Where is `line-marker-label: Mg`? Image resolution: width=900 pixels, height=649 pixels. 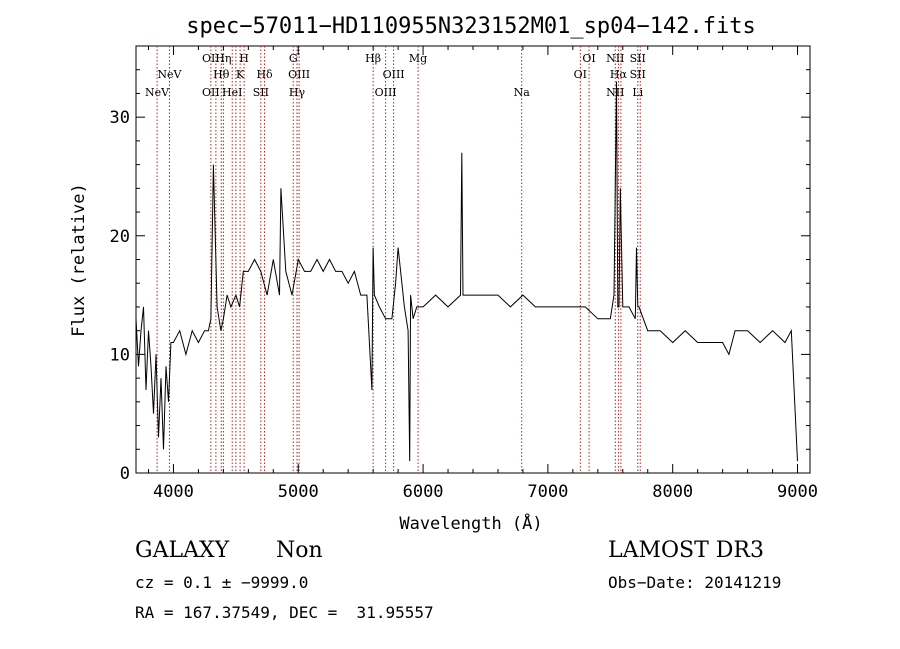
line-marker-label: Mg is located at coordinates (418, 58).